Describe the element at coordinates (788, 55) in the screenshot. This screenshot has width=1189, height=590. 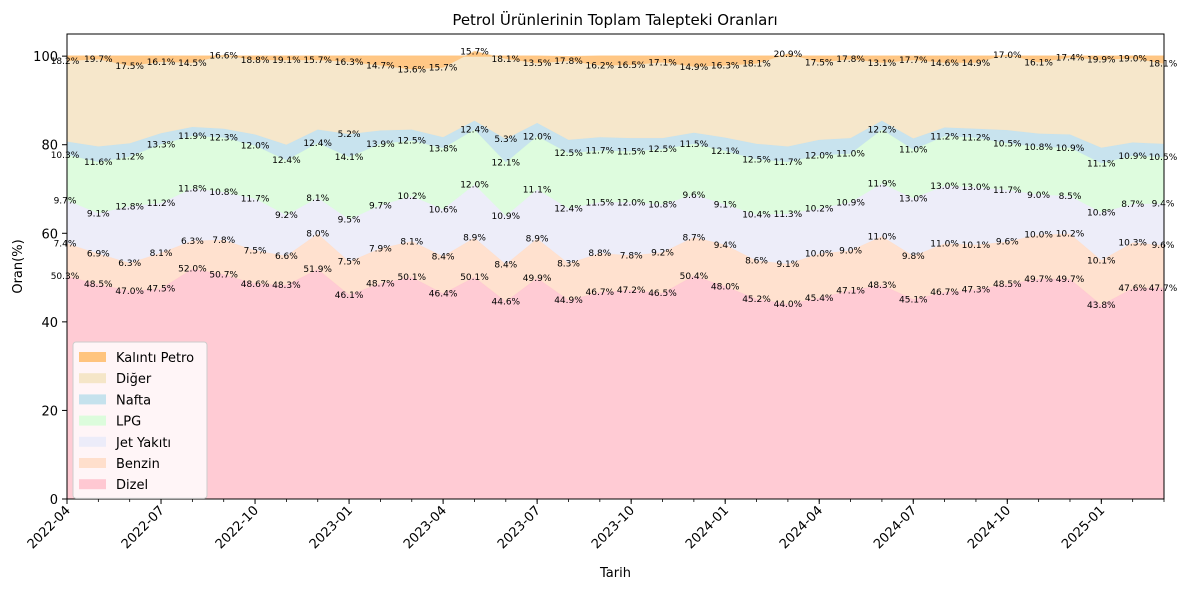
I see `data-label: 20.9%` at that location.